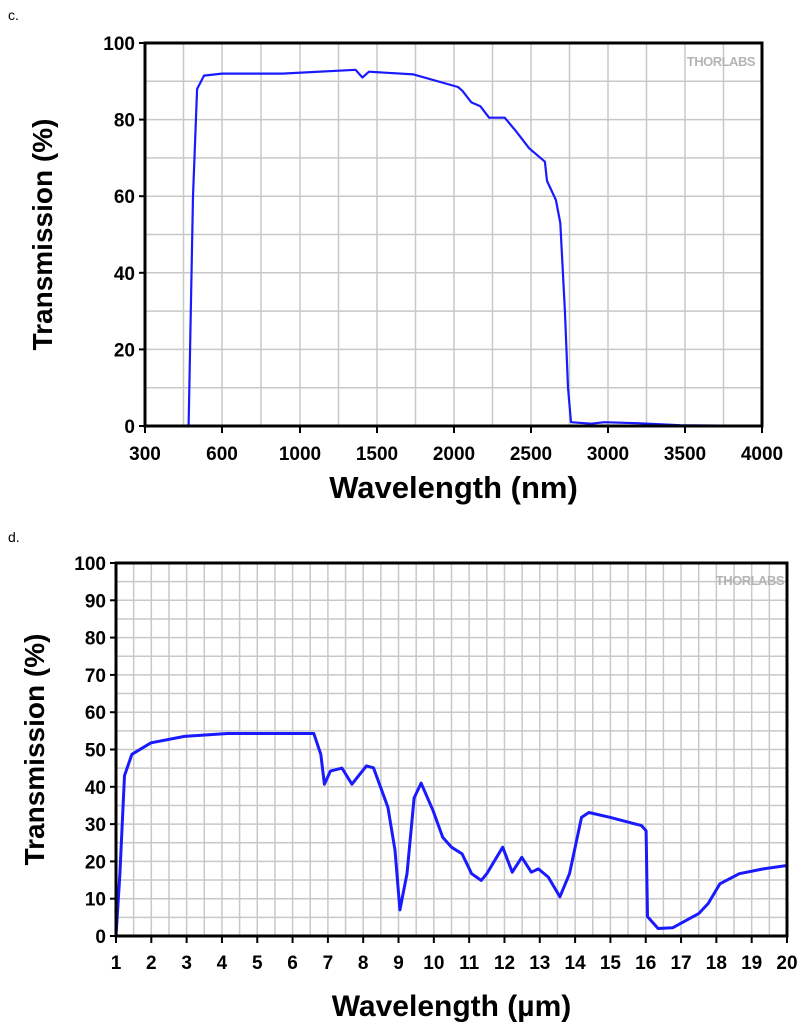  Describe the element at coordinates (116, 963) in the screenshot. I see `x-tick-label: 1` at that location.